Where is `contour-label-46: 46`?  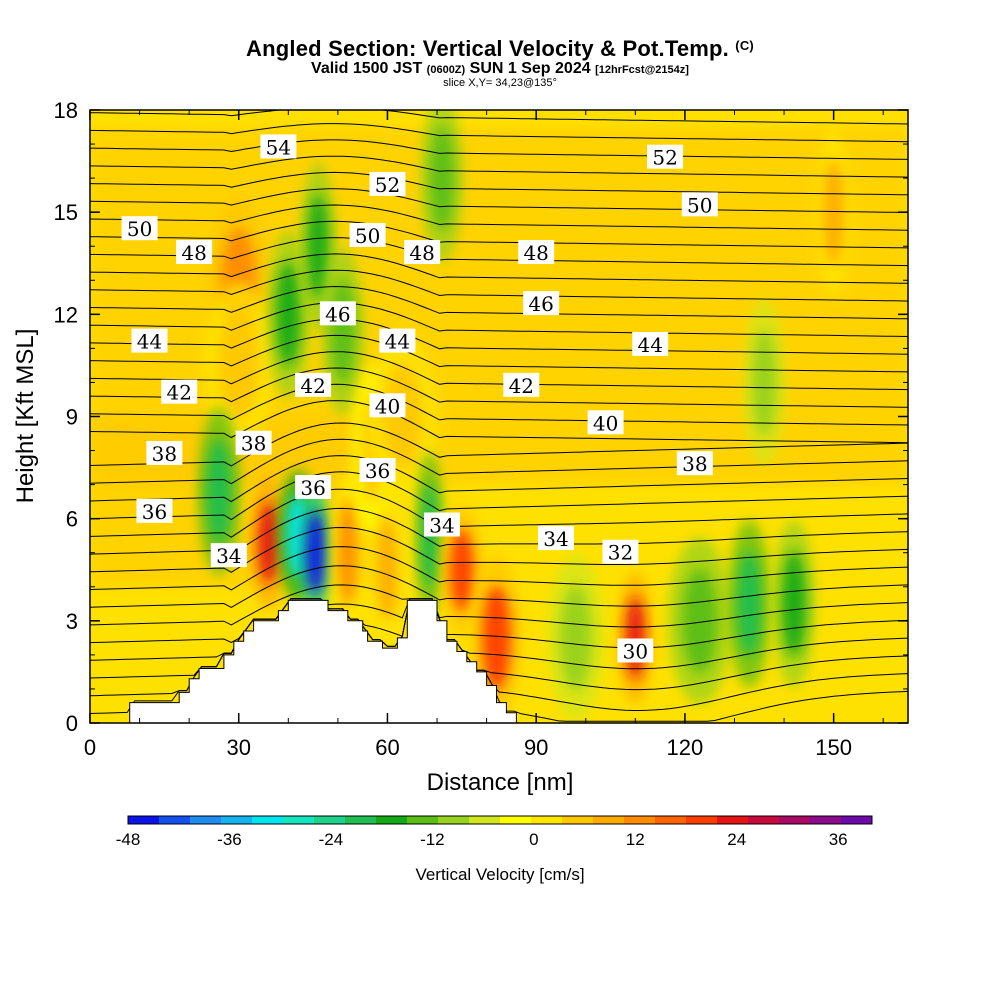
contour-label-46: 46 is located at coordinates (541, 303).